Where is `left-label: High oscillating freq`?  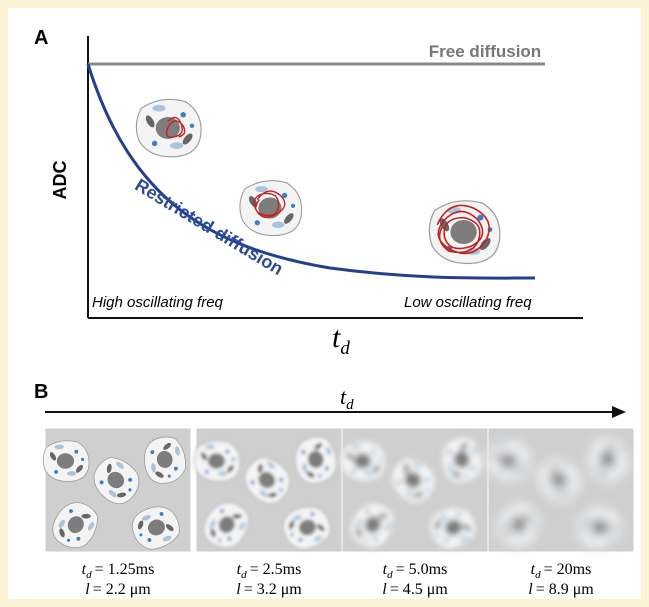
left-label: High oscillating freq is located at coordinates (158, 302).